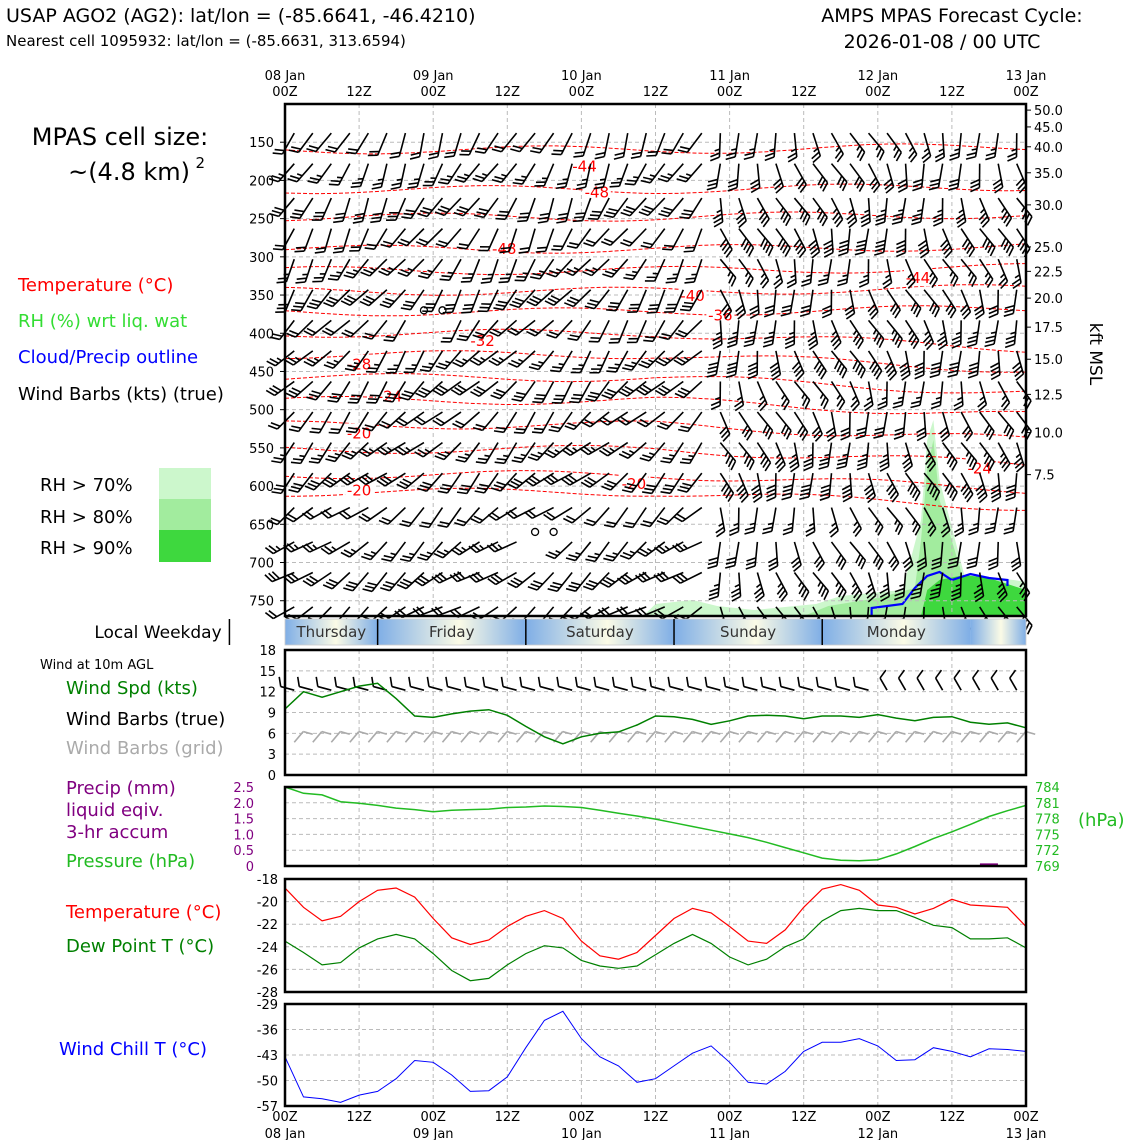  Describe the element at coordinates (1048, 360) in the screenshot. I see `height-tick-label: 15.0` at that location.